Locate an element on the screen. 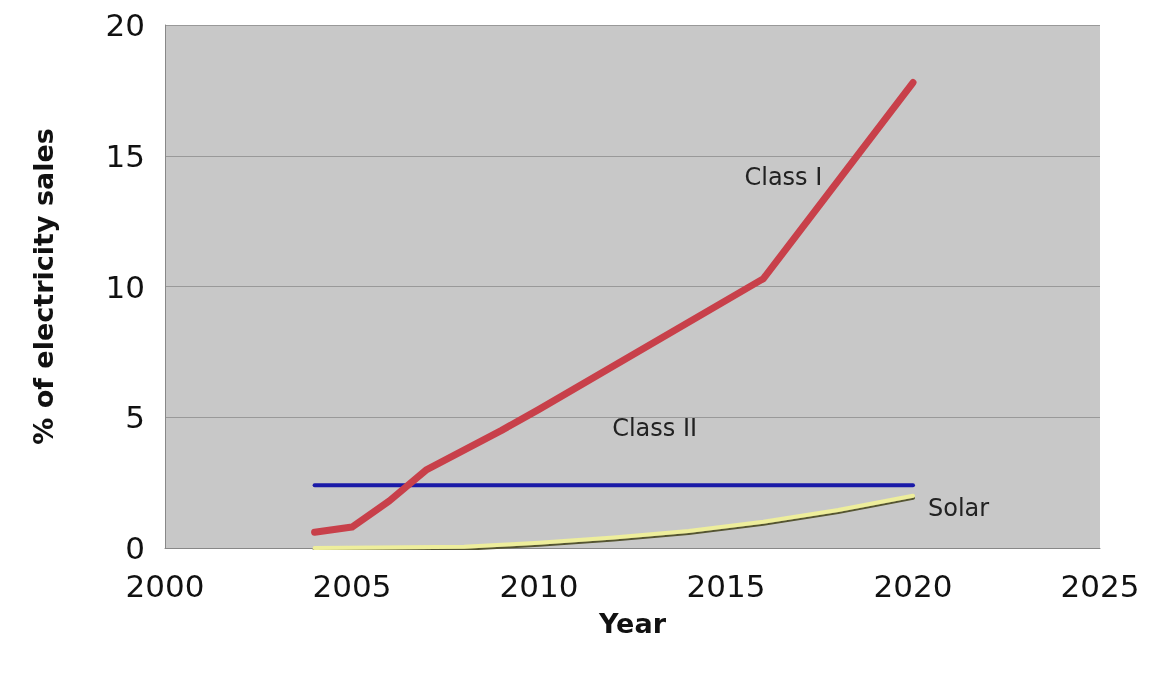 This screenshot has height=691, width=1162. y-tick-label: 5 is located at coordinates (135, 417).